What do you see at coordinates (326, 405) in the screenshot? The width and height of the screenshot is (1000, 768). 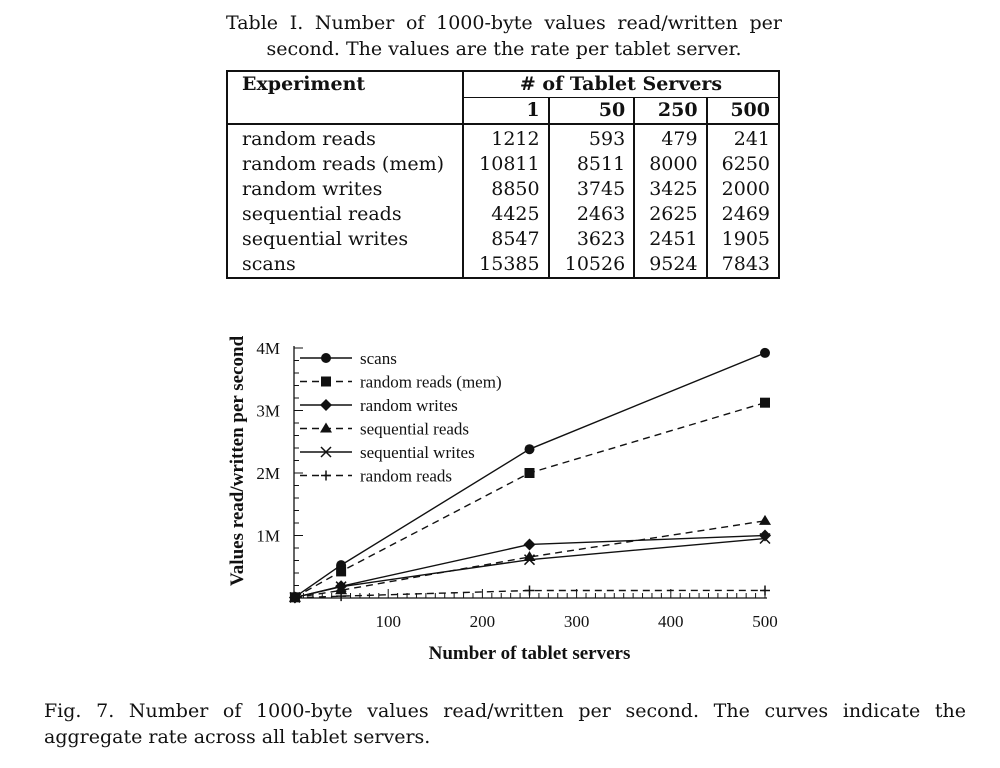 I see `legend-marker-random-writes` at bounding box center [326, 405].